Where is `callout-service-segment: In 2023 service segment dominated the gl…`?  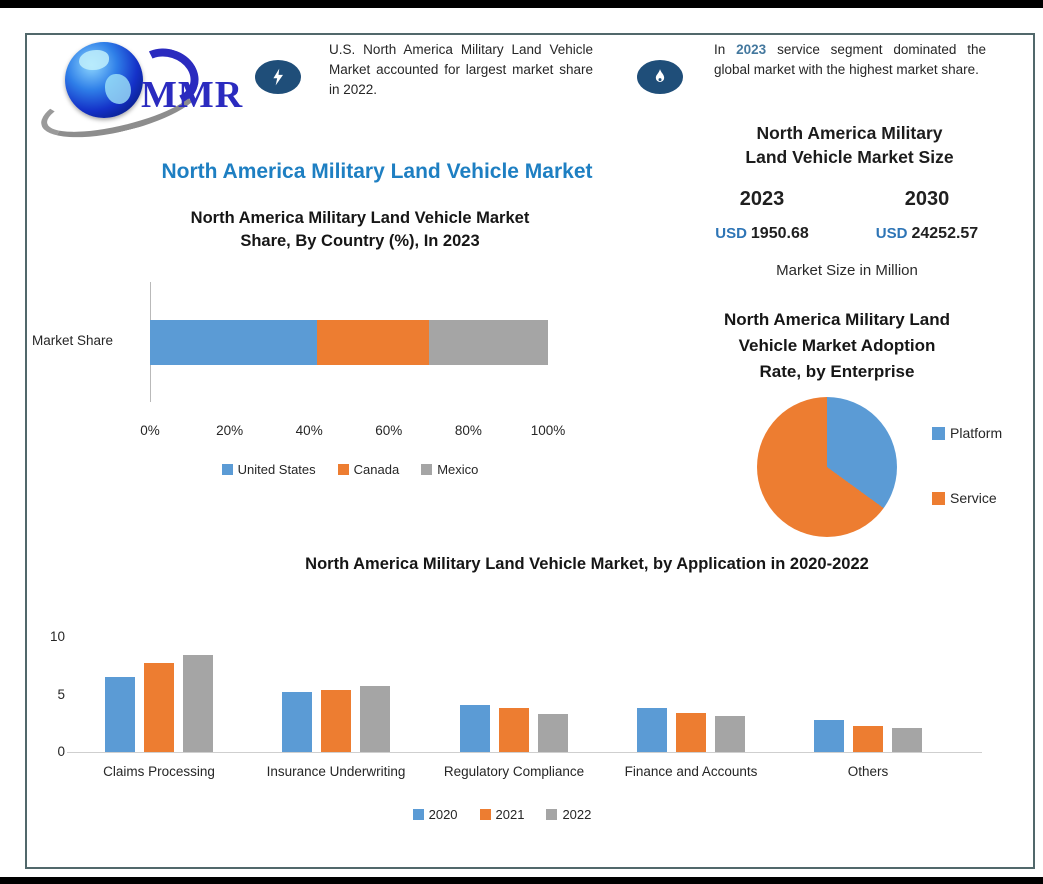
callout-service-segment: In 2023 service segment dominated the gl… is located at coordinates (850, 60).